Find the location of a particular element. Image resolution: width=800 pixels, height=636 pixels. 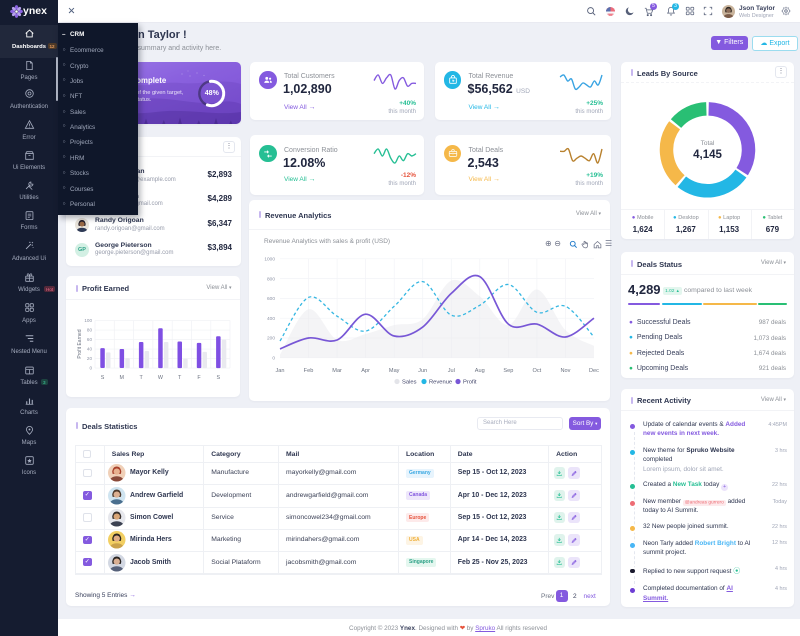

svg-text: Sales is located at coordinates (409, 382).